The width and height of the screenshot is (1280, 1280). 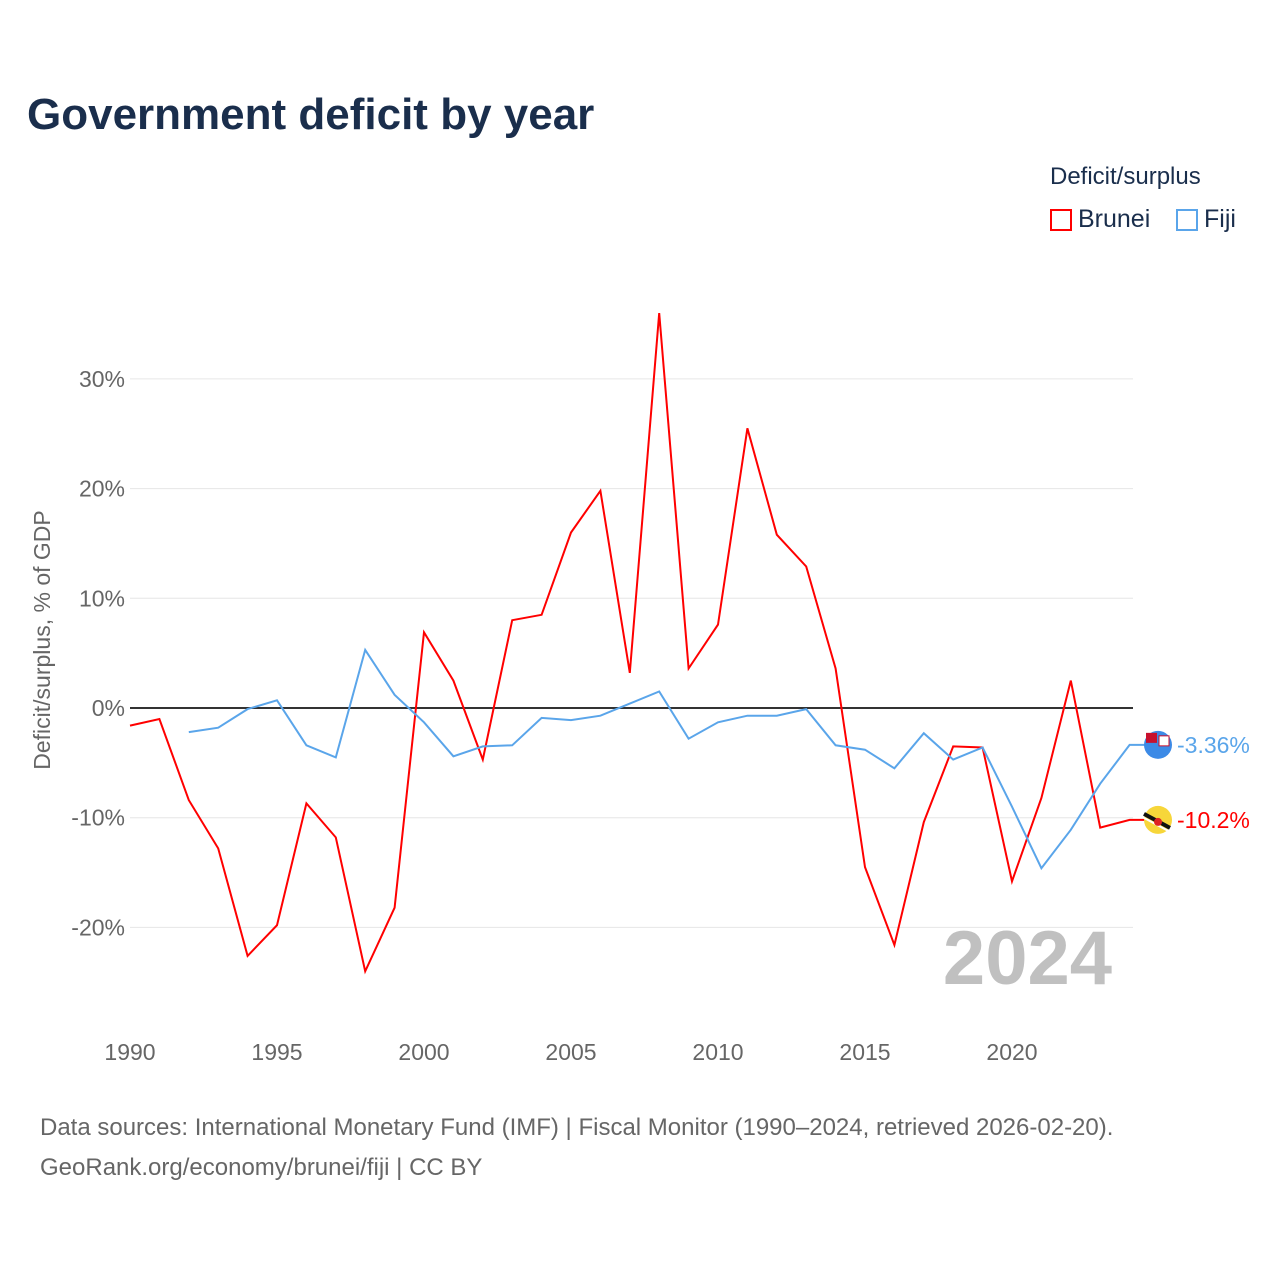 I want to click on y-tick-label: 10%, so click(x=102, y=598).